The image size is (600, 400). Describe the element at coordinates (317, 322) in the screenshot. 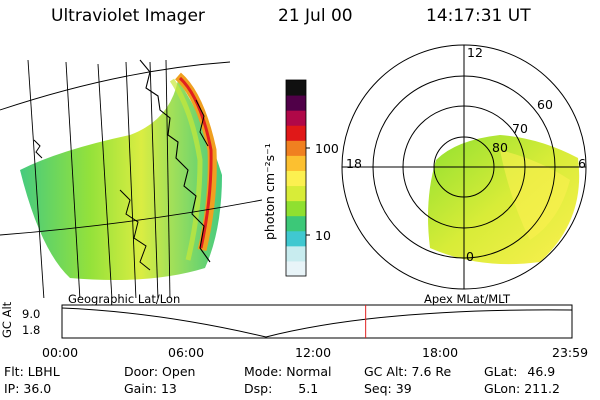

I see `altitude-curve` at that location.